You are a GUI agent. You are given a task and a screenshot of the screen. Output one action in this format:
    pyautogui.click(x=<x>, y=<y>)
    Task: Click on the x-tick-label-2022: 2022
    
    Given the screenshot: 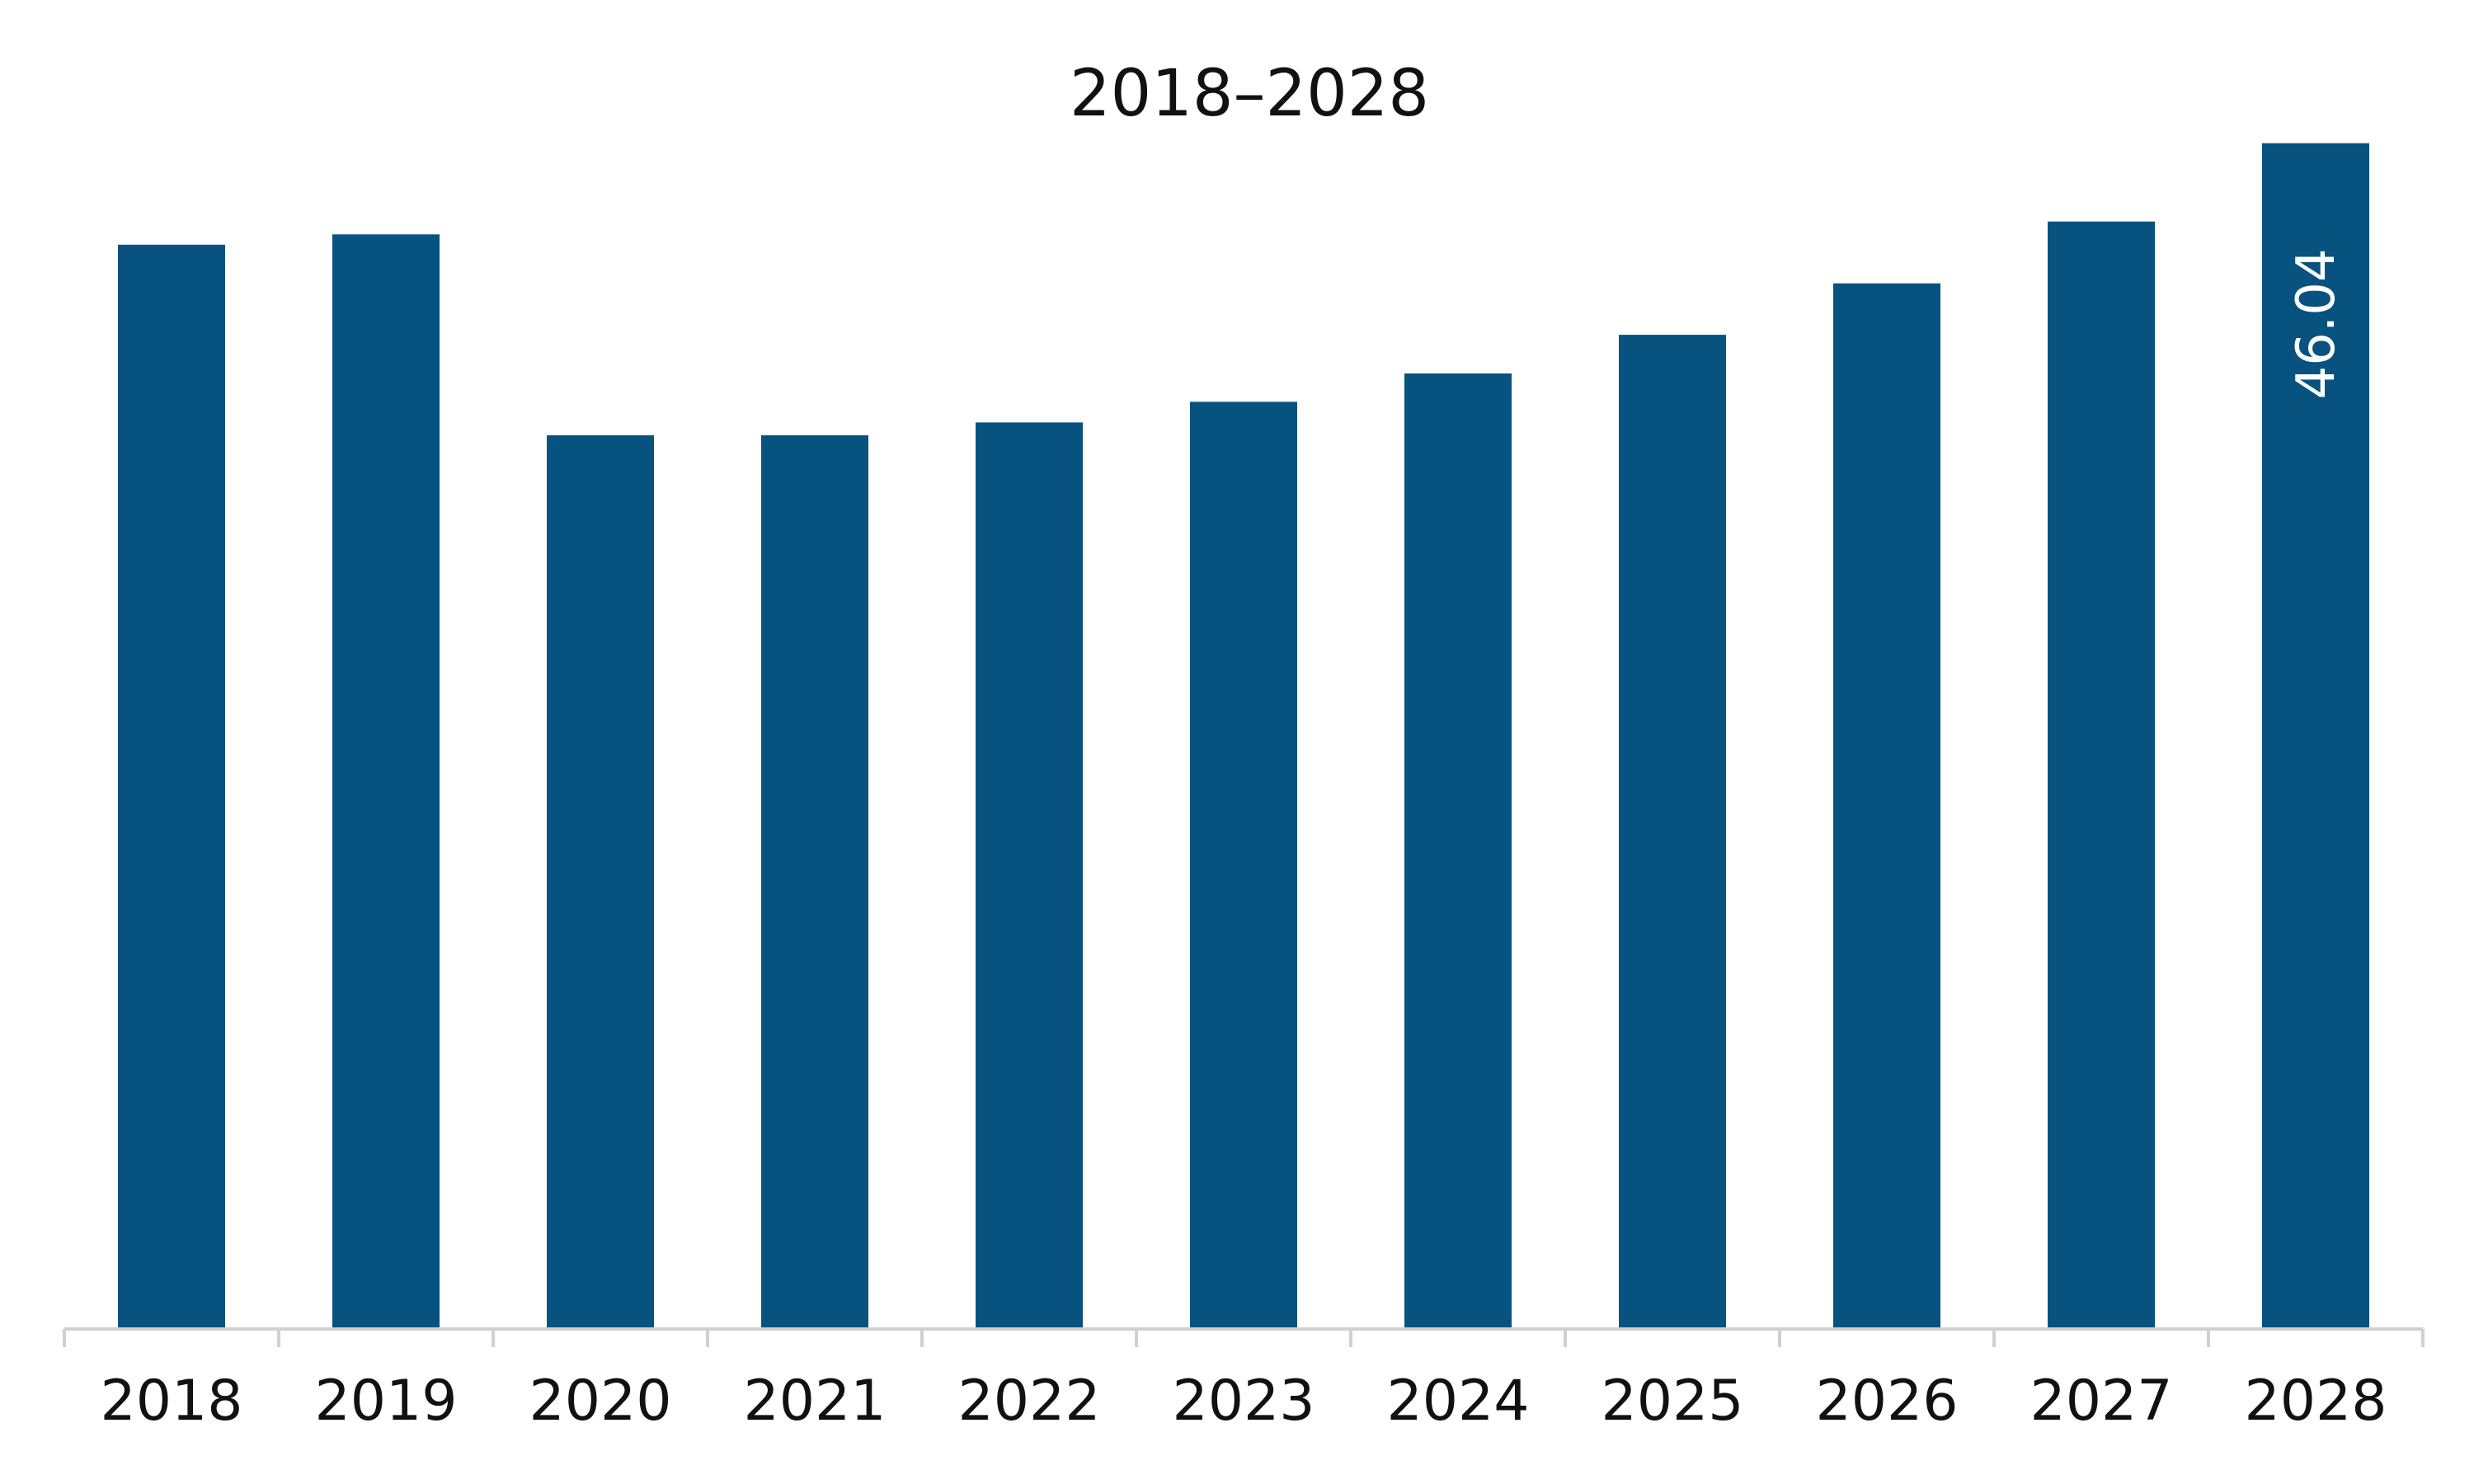 What is the action you would take?
    pyautogui.click(x=1028, y=1401)
    